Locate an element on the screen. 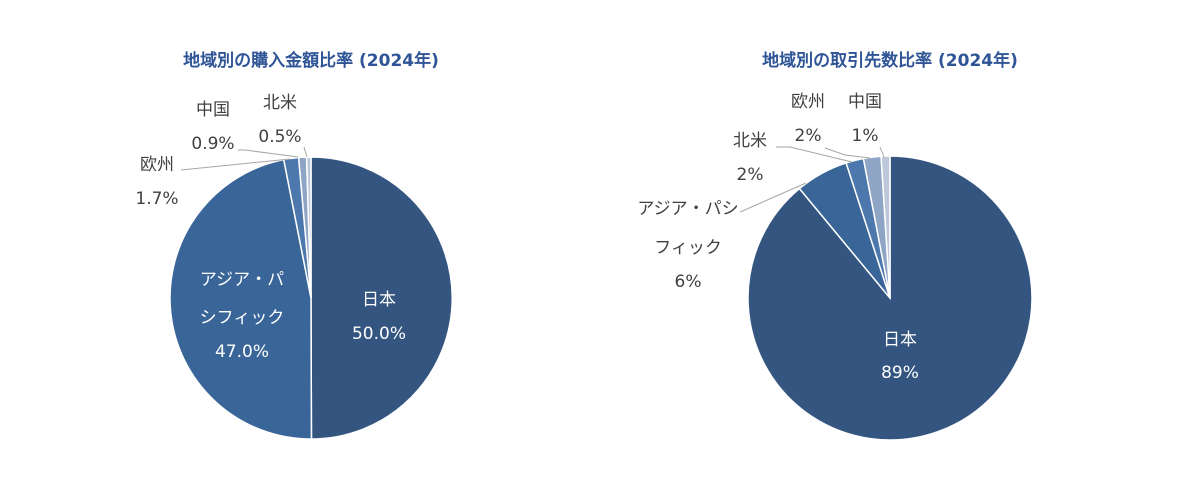 This screenshot has width=1200, height=491. chart-title: 地域別の取引先数比率 (2024年) is located at coordinates (890, 60).